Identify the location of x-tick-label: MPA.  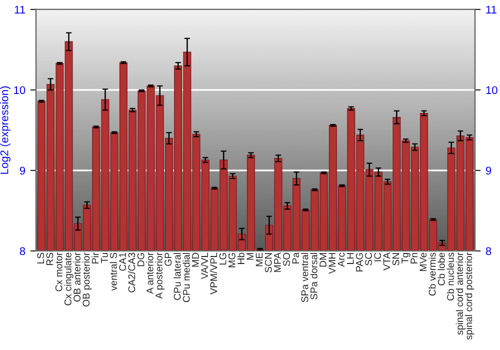
(277, 262).